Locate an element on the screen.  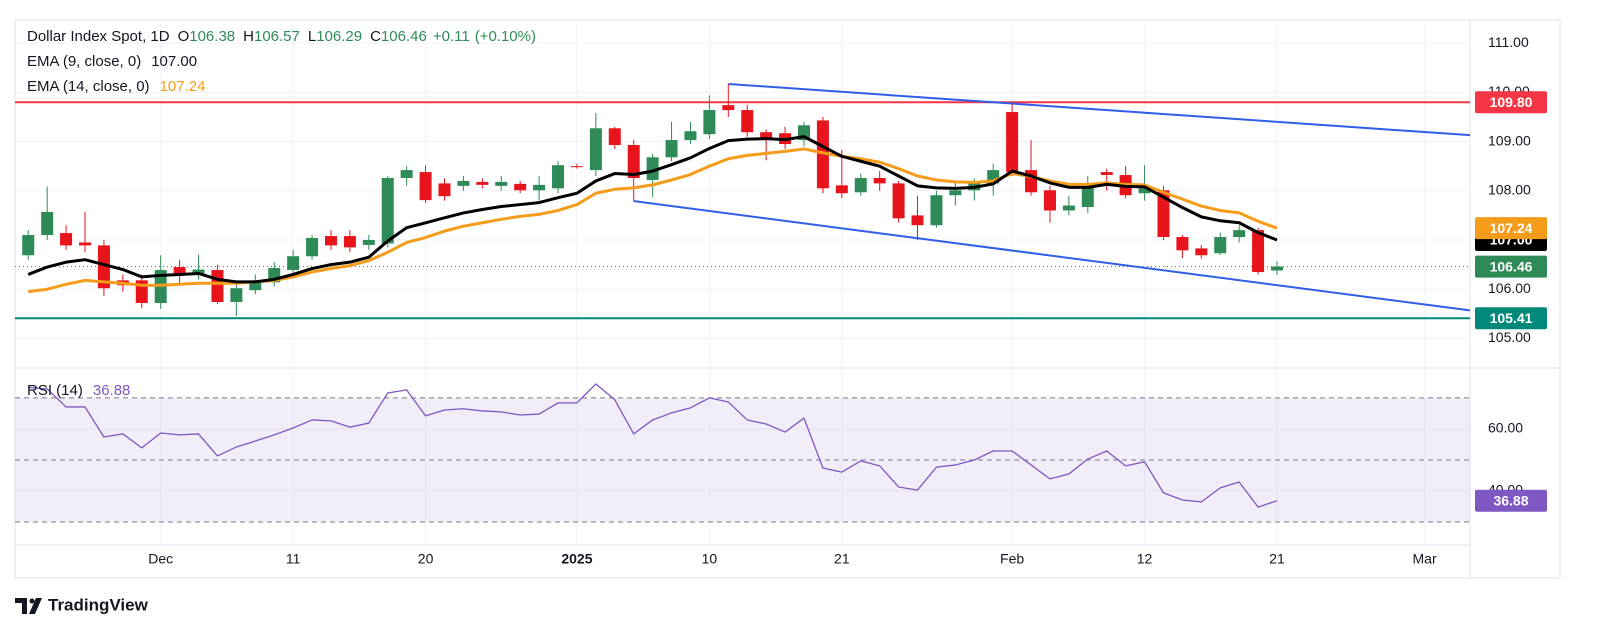
ohlc-value: 106.38 is located at coordinates (212, 36).